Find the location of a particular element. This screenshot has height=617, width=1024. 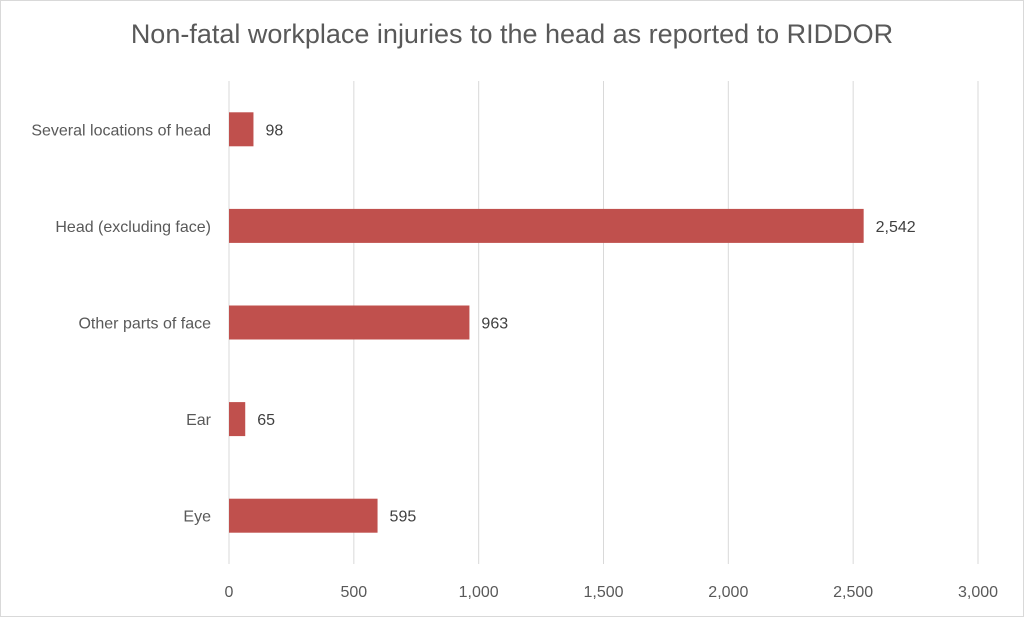

category-label: Other parts of face is located at coordinates (144, 324).